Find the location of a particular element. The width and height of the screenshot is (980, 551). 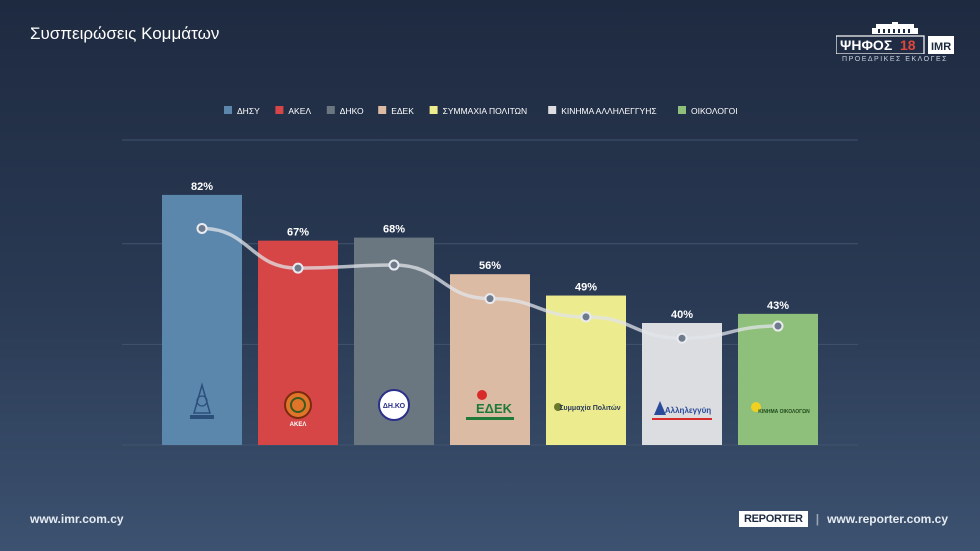

value-label: 40% is located at coordinates (682, 315).